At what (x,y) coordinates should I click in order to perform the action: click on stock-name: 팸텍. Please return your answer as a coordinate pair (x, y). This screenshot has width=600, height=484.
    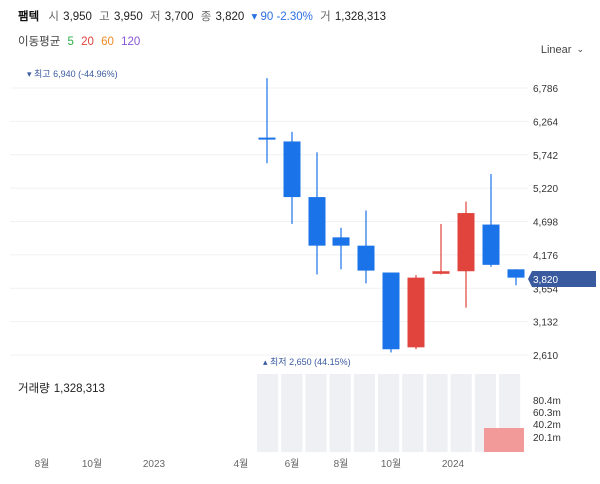
    Looking at the image, I should click on (29, 17).